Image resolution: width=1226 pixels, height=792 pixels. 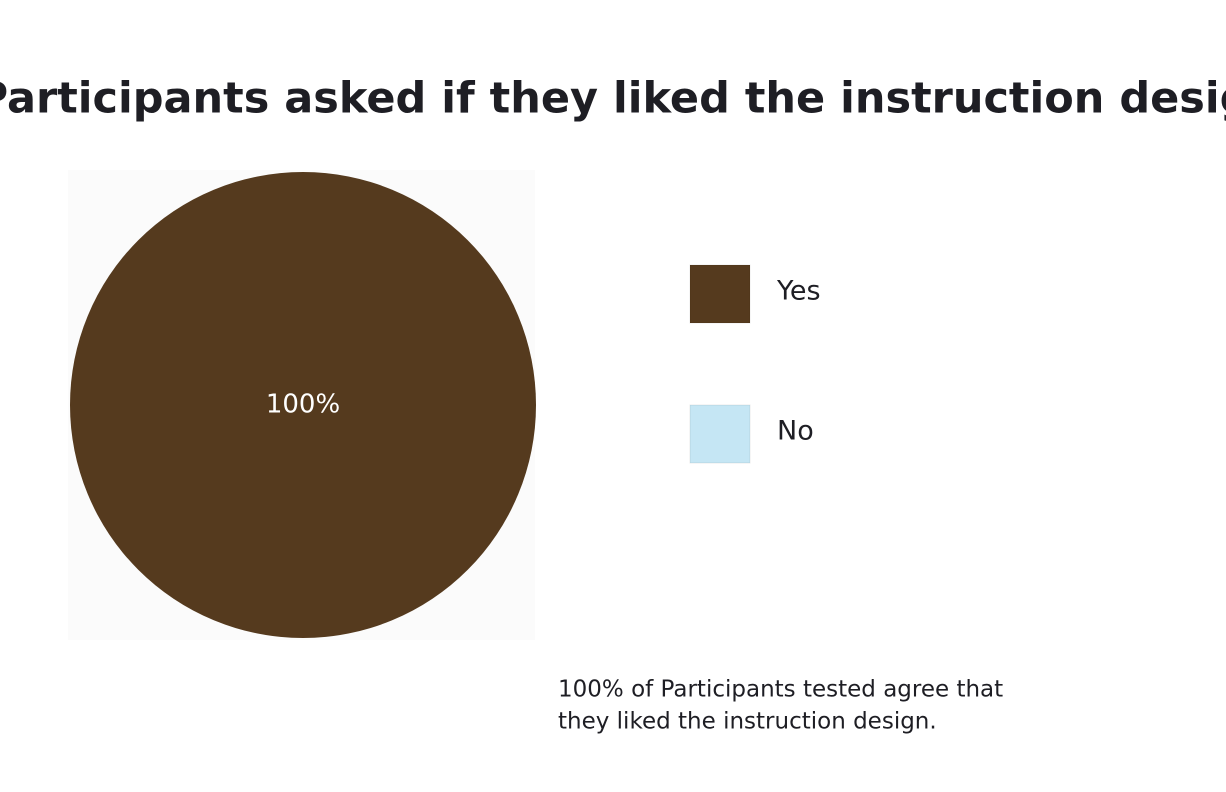 I want to click on annotation: they liked the instruction design., so click(x=747, y=722).